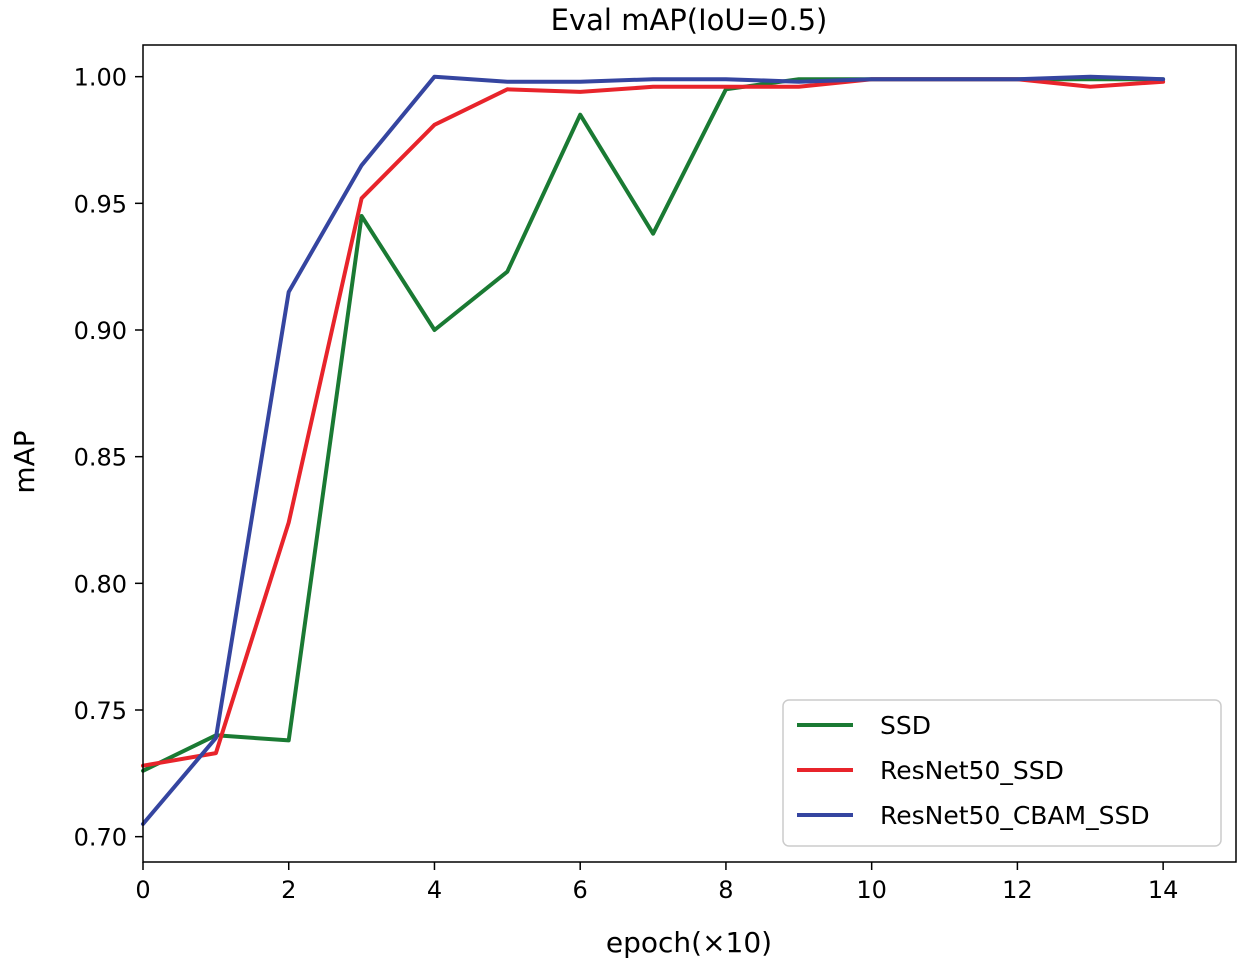 The image size is (1244, 965). What do you see at coordinates (24, 461) in the screenshot?
I see `y-axis-label: mAP` at bounding box center [24, 461].